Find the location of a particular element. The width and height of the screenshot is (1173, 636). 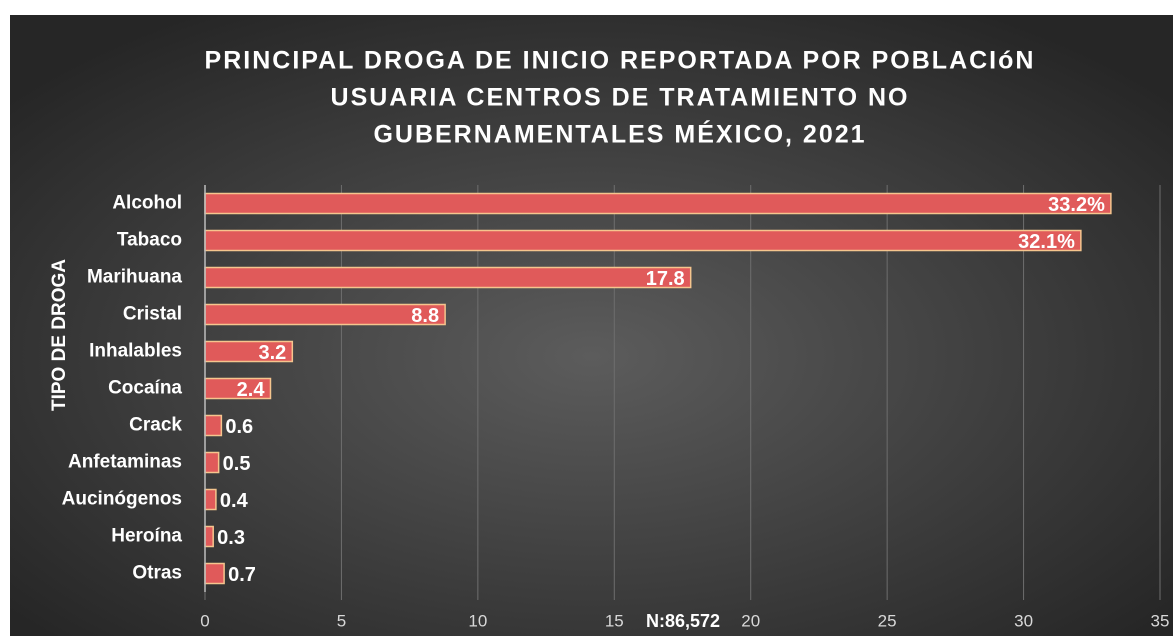

y-axis-label: TIPO DE DROGA is located at coordinates (59, 335).